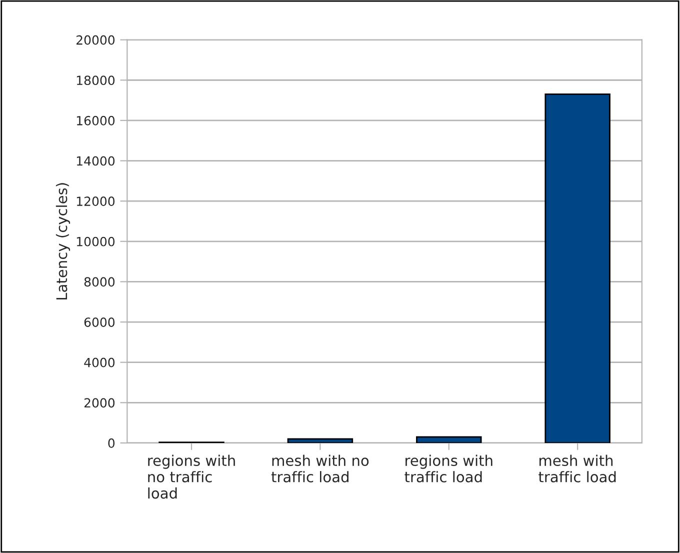 Image resolution: width=680 pixels, height=553 pixels. Describe the element at coordinates (95, 40) in the screenshot. I see `y-tick-label: 20000` at that location.